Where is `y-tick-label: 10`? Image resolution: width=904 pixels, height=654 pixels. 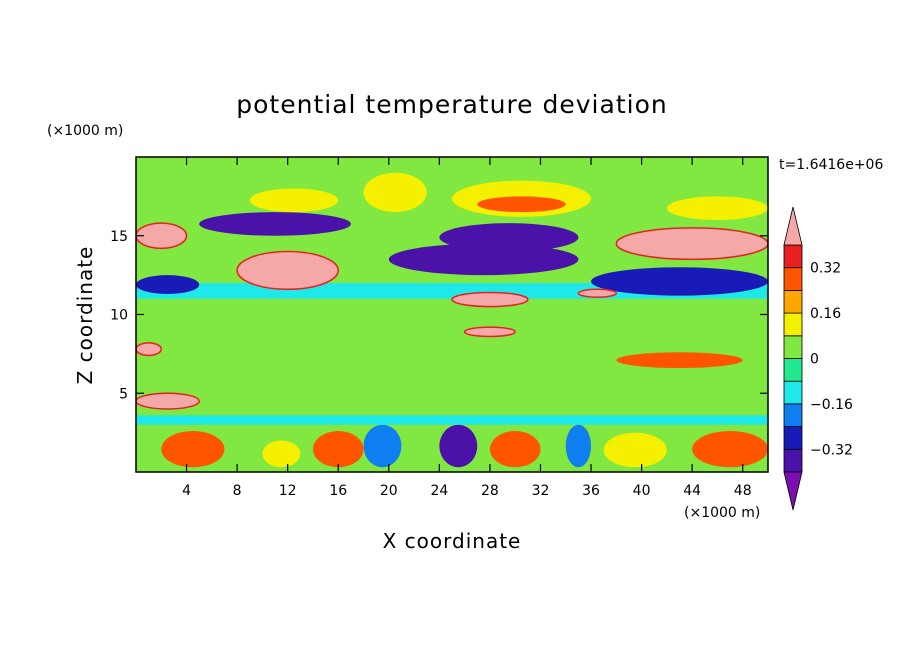 y-tick-label: 10 is located at coordinates (119, 316).